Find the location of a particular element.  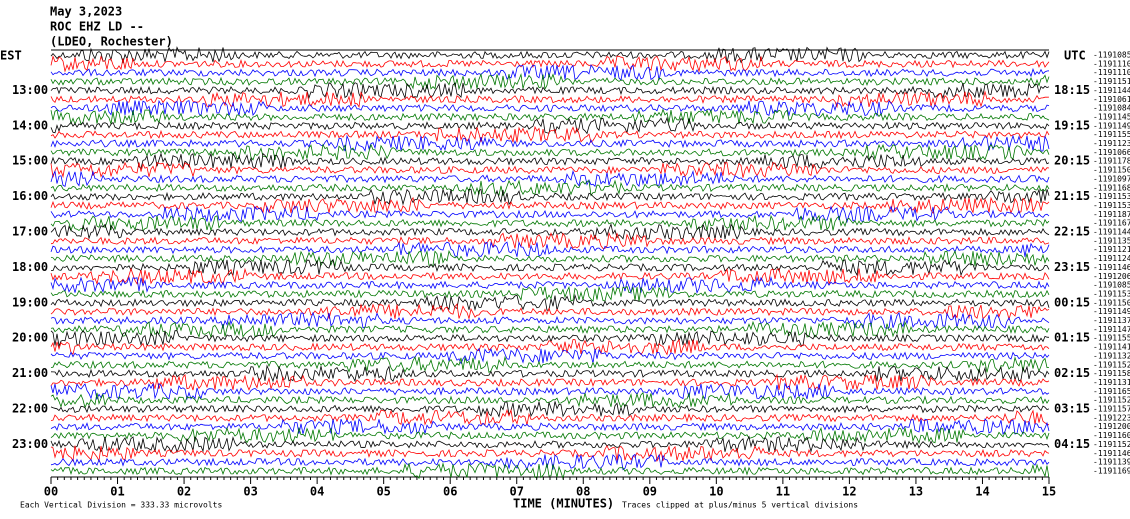

trace-label: -1191084 is located at coordinates (1111, 108).